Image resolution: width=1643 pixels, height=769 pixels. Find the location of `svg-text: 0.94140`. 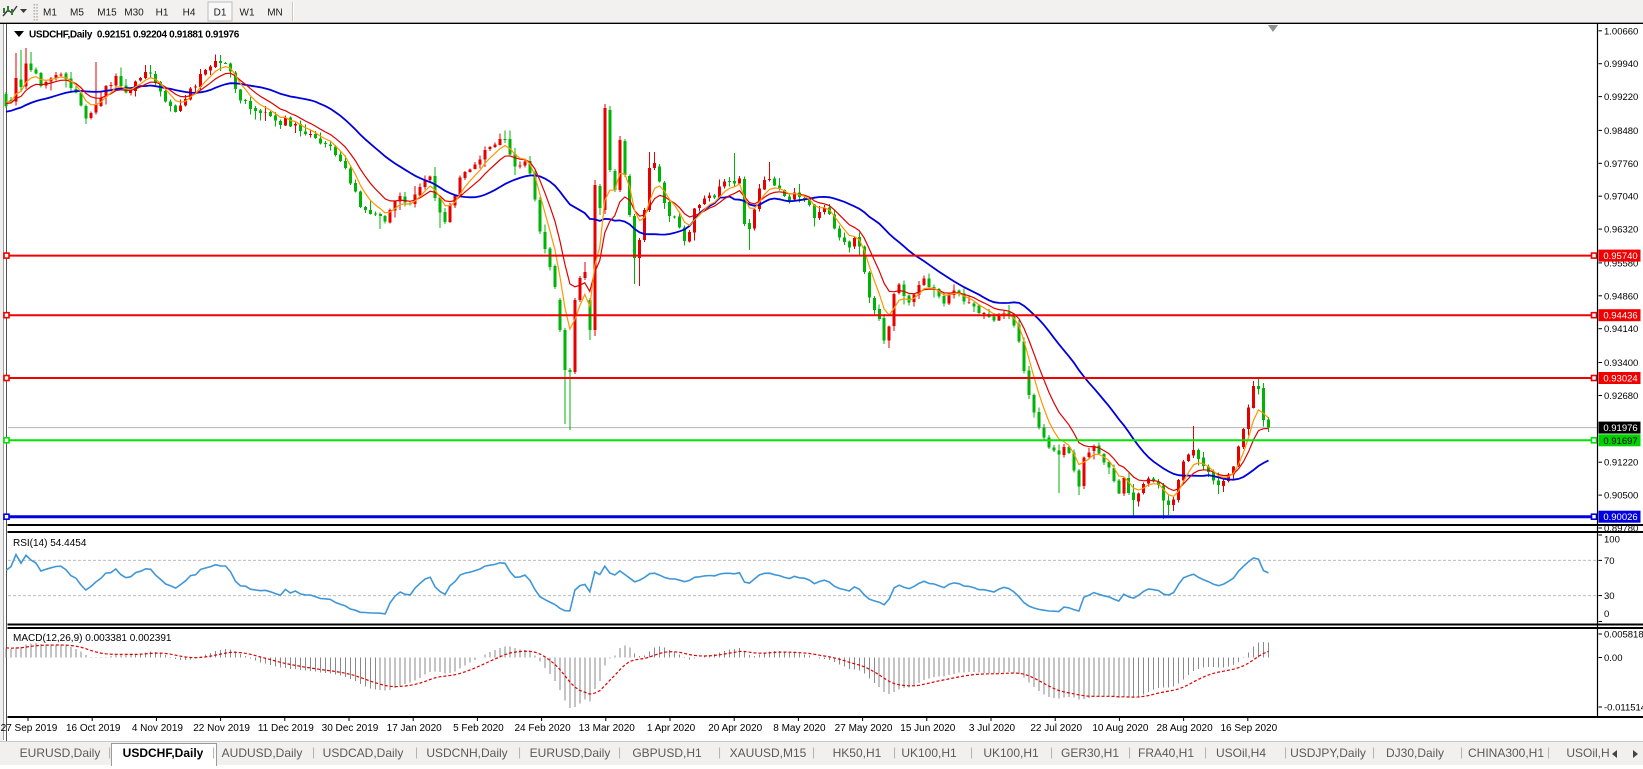

svg-text: 0.94140 is located at coordinates (1621, 329).